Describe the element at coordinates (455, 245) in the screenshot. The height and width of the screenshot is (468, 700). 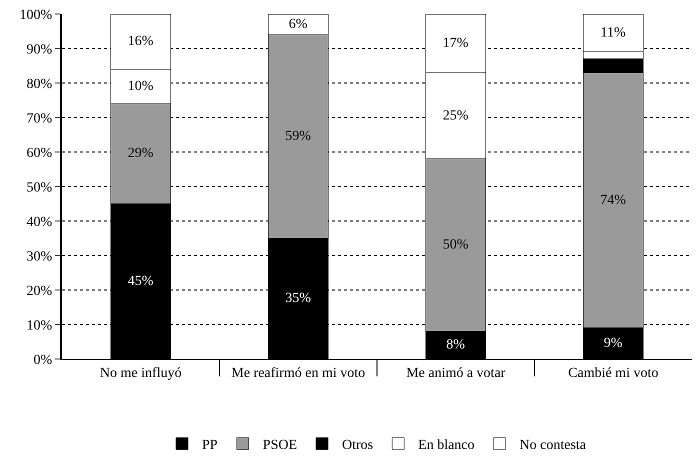
I see `data-label: 50%` at that location.